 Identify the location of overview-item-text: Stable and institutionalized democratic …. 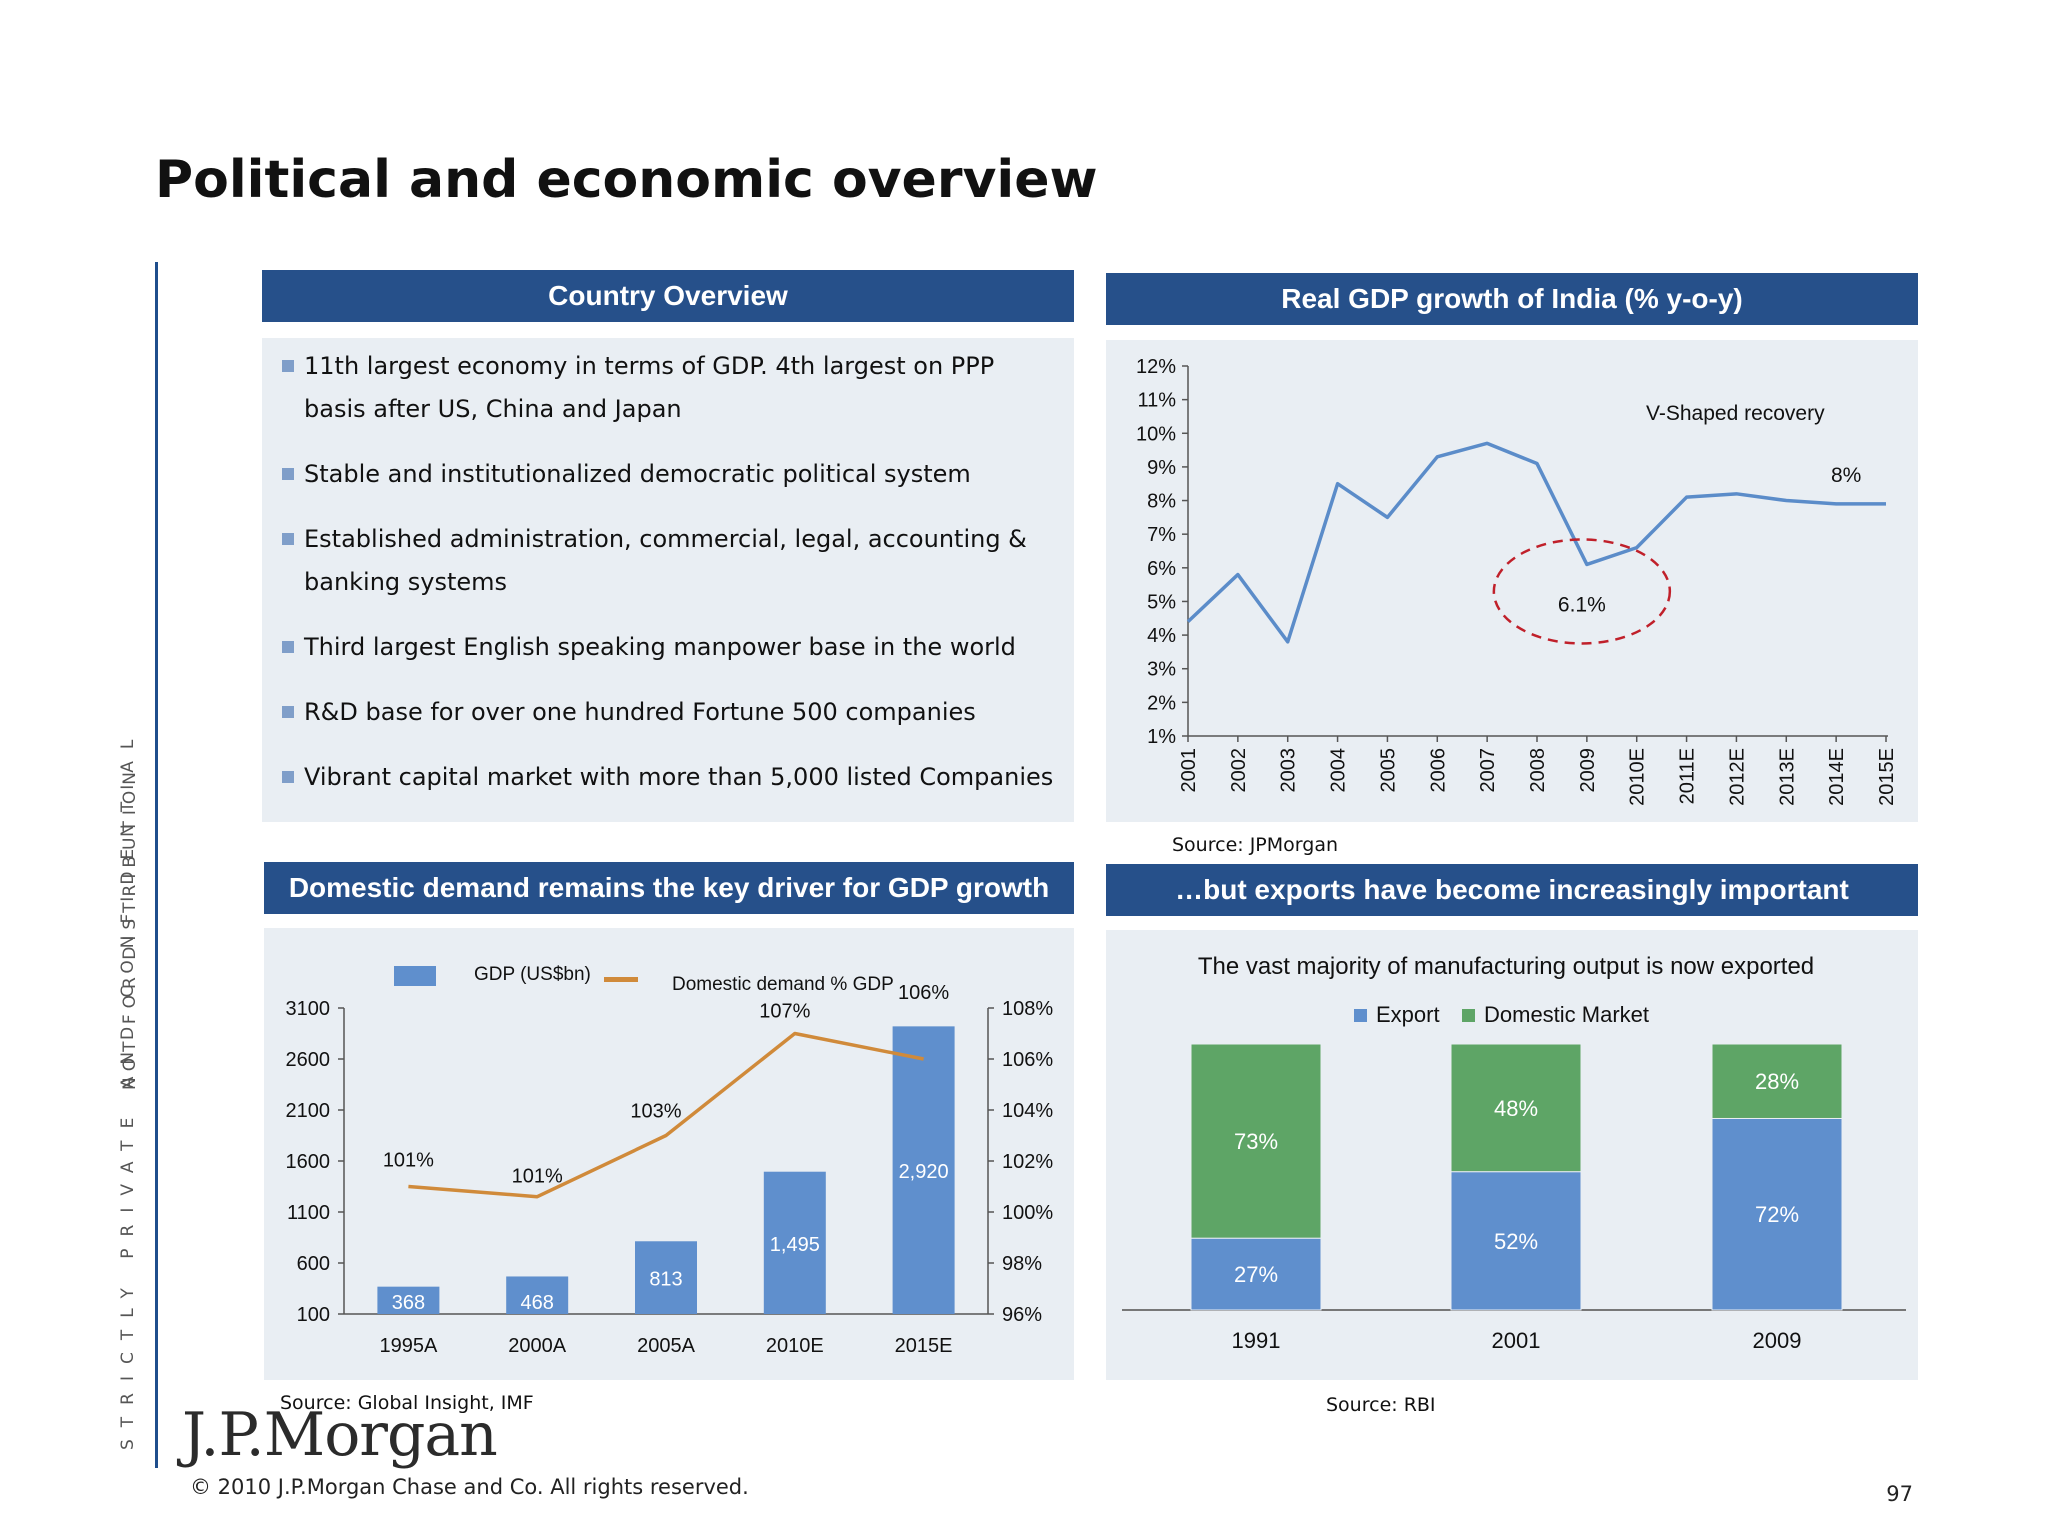
(637, 474).